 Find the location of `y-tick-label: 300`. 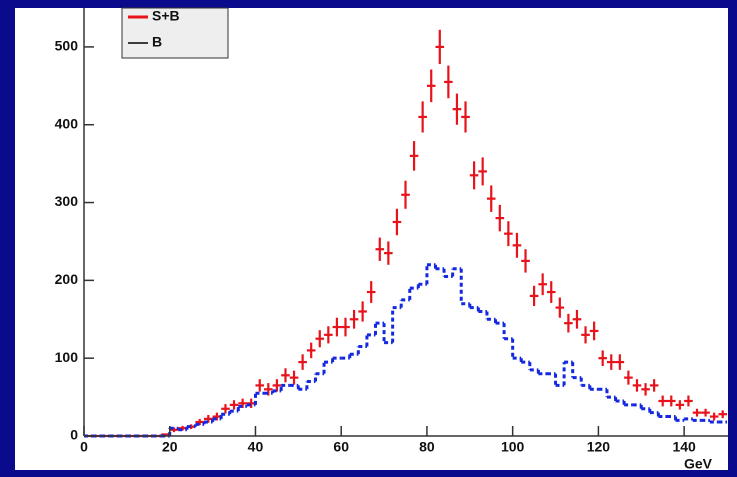

y-tick-label: 300 is located at coordinates (67, 201).